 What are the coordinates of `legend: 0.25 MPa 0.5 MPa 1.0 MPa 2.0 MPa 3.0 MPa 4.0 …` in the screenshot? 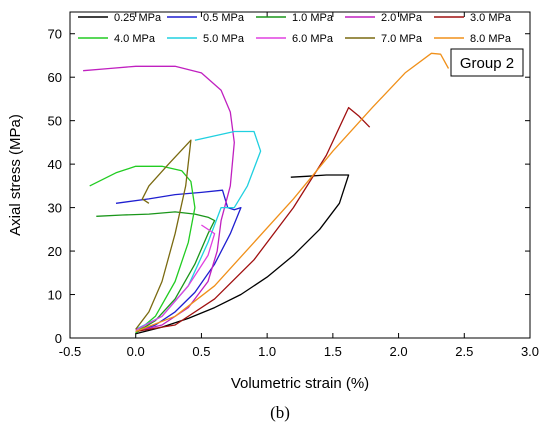 It's located at (295, 28).